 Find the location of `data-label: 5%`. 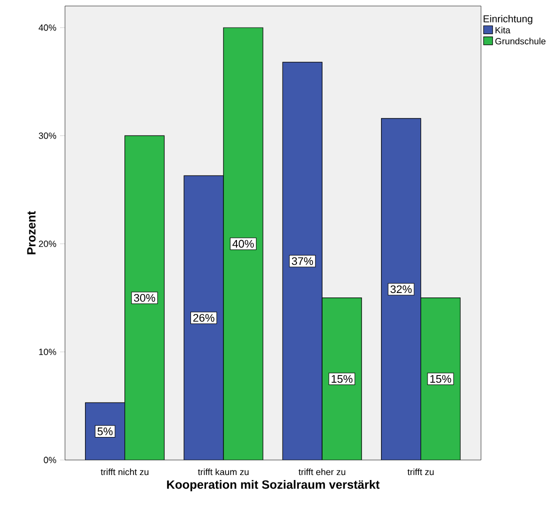

data-label: 5% is located at coordinates (105, 431).